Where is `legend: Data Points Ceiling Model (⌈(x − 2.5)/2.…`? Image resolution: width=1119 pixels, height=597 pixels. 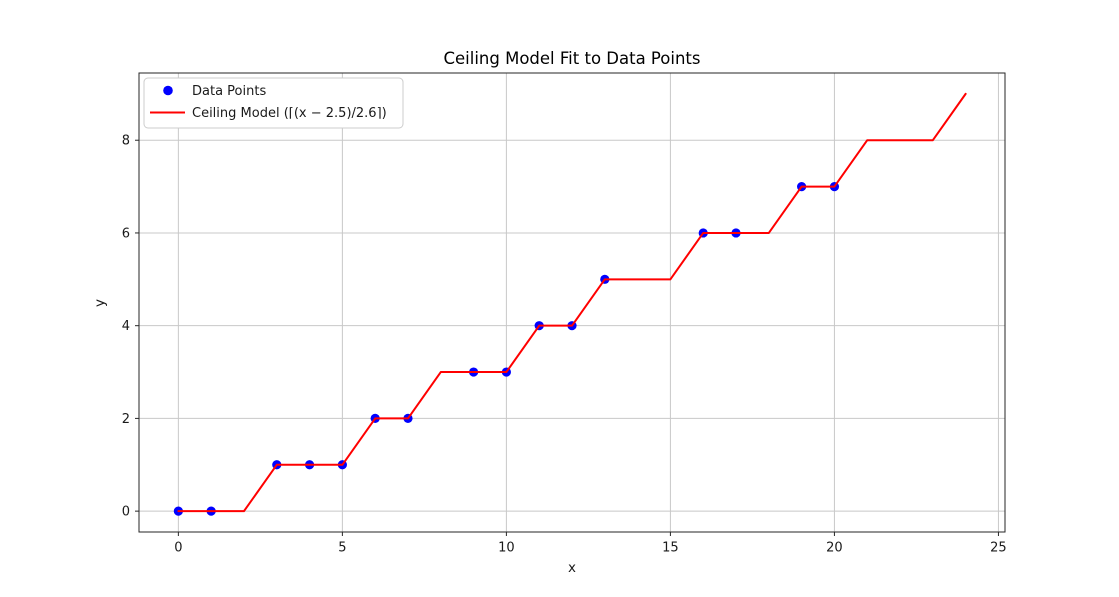 legend: Data Points Ceiling Model (⌈(x − 2.5)/2.… is located at coordinates (273, 103).